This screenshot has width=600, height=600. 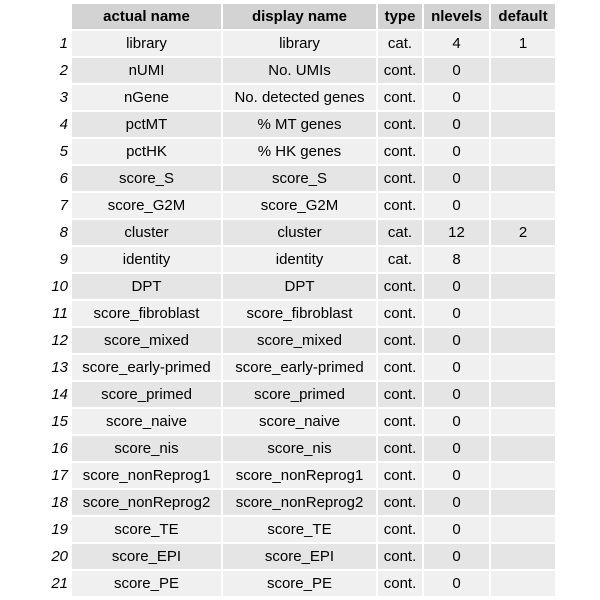 What do you see at coordinates (146, 286) in the screenshot?
I see `actual-name-cell: DPT` at bounding box center [146, 286].